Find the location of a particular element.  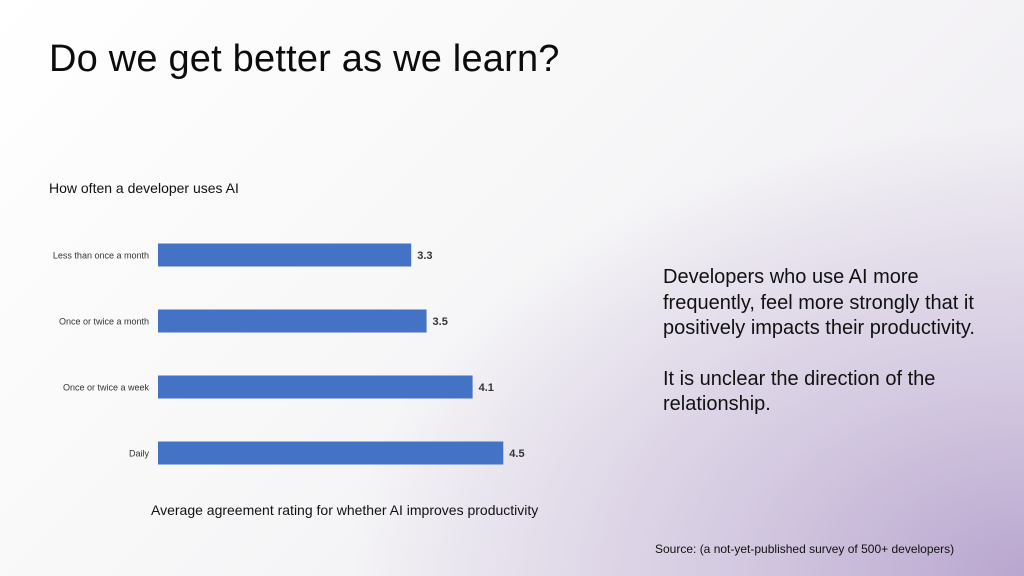

slide-title: Do we get better as we learn? is located at coordinates (304, 59).